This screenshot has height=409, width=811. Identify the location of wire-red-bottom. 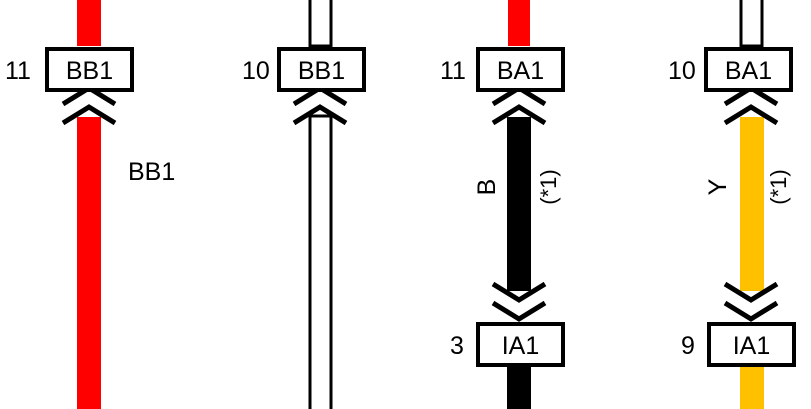
(89, 263).